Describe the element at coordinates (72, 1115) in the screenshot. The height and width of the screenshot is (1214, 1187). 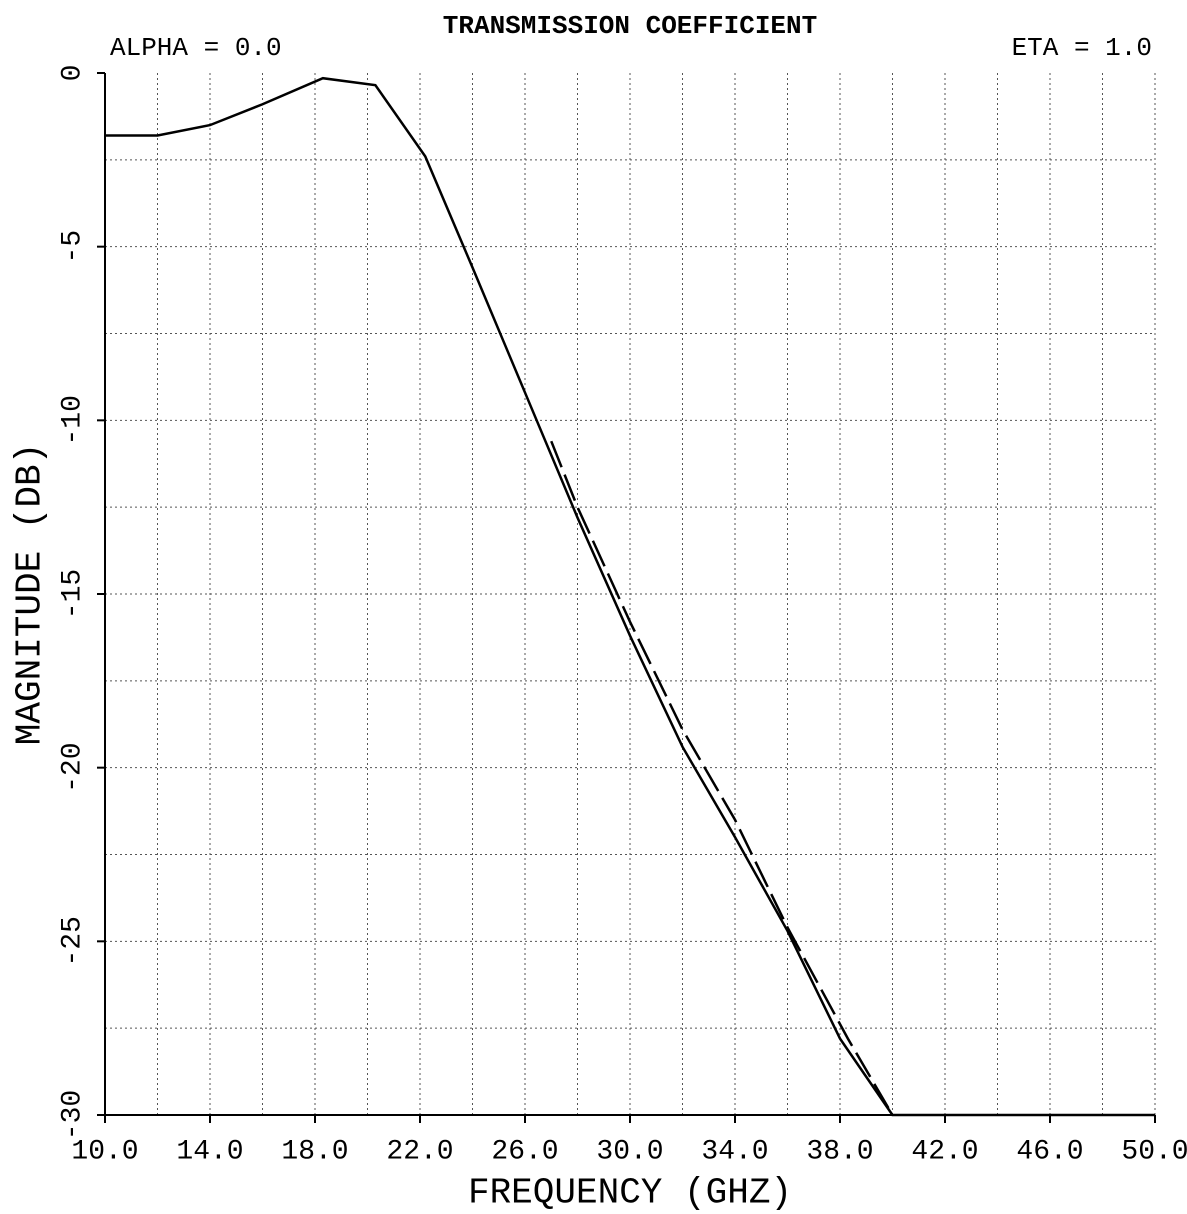
I see `y-tick-label: -30` at that location.